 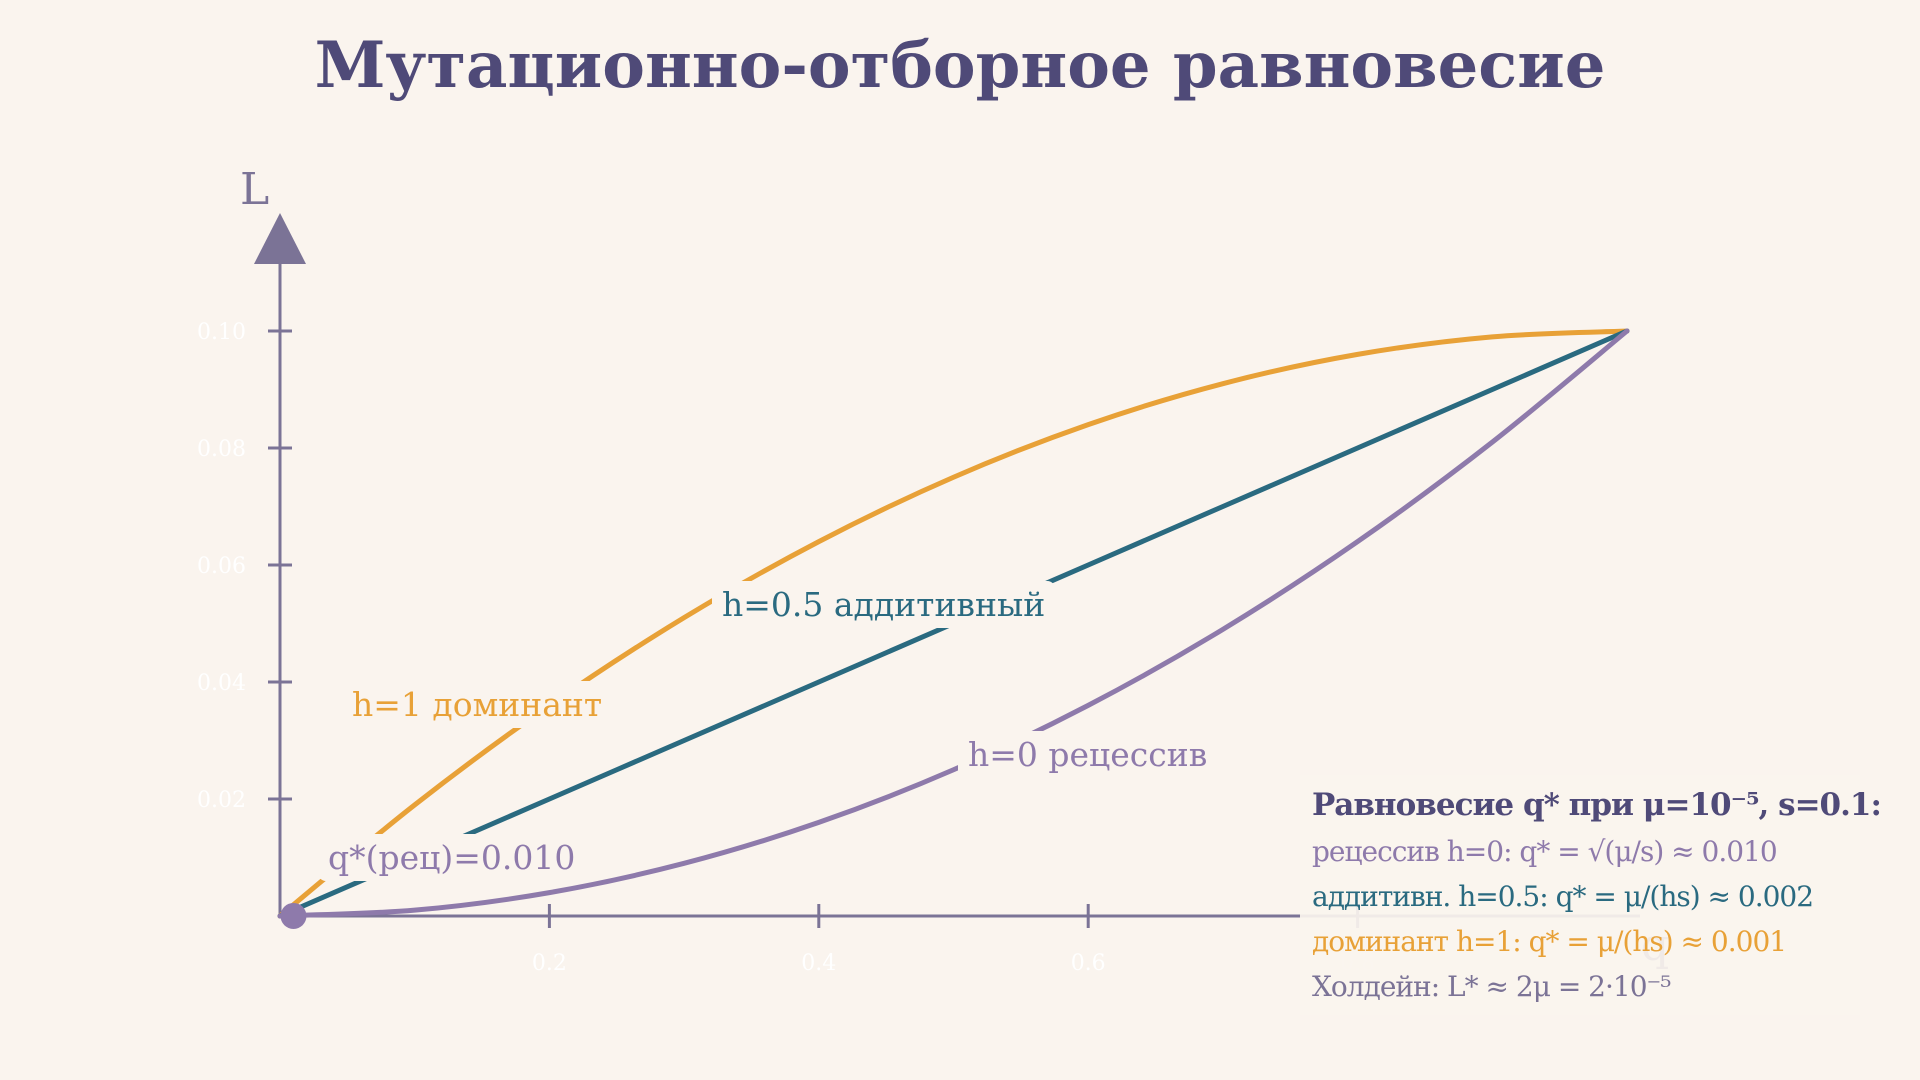 I want to click on legend-heading: Равновесие q* при μ=10⁻⁵, s=0.1:, so click(x=1597, y=805).